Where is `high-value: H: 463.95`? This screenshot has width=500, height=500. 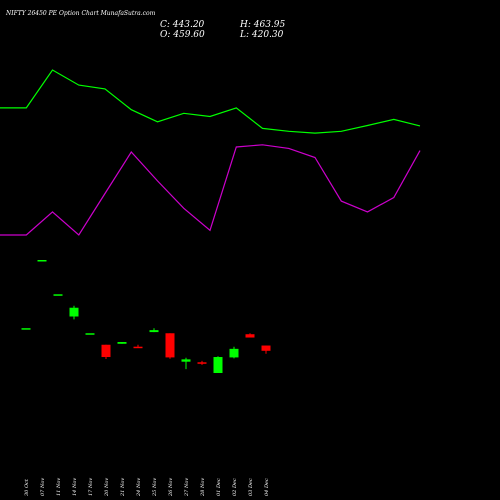 high-value: H: 463.95 is located at coordinates (263, 25).